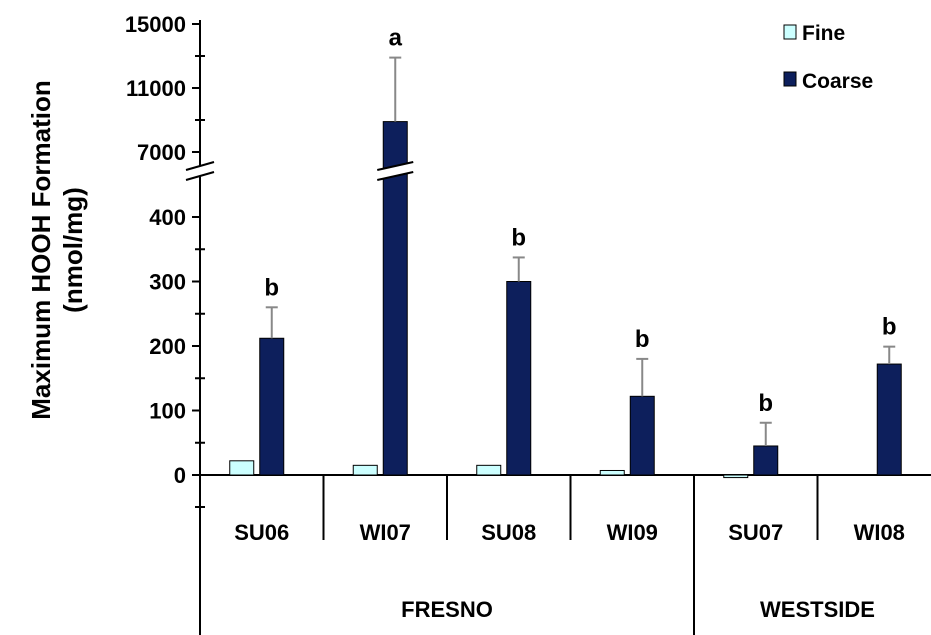 This screenshot has height=635, width=931. Describe the element at coordinates (765, 403) in the screenshot. I see `significance-letter-su07: b` at that location.